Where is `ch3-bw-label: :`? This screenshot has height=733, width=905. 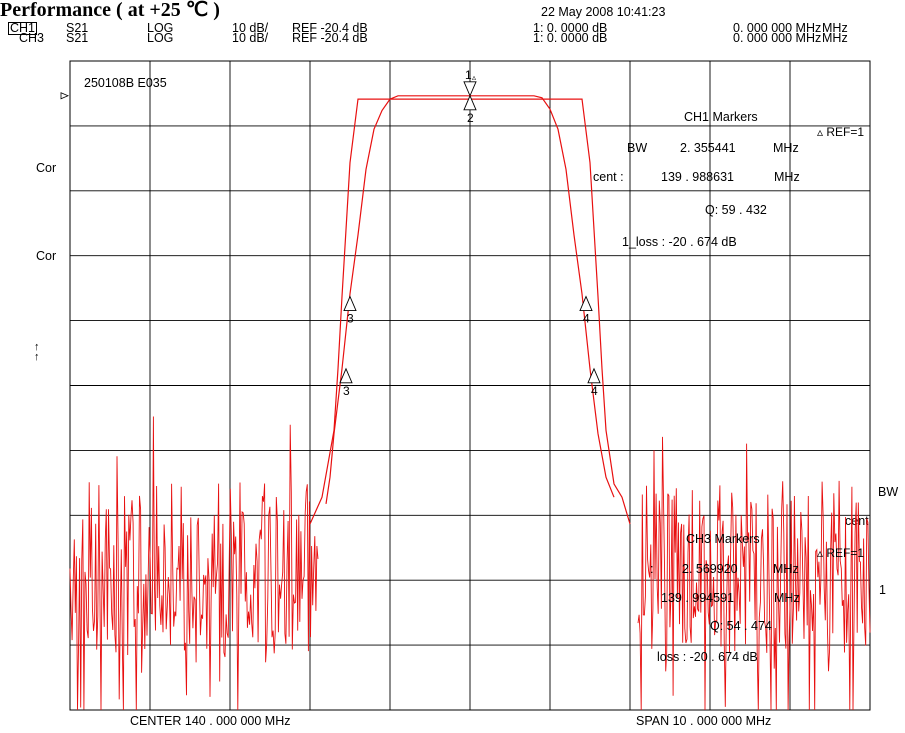 ch3-bw-label: : is located at coordinates (652, 569).